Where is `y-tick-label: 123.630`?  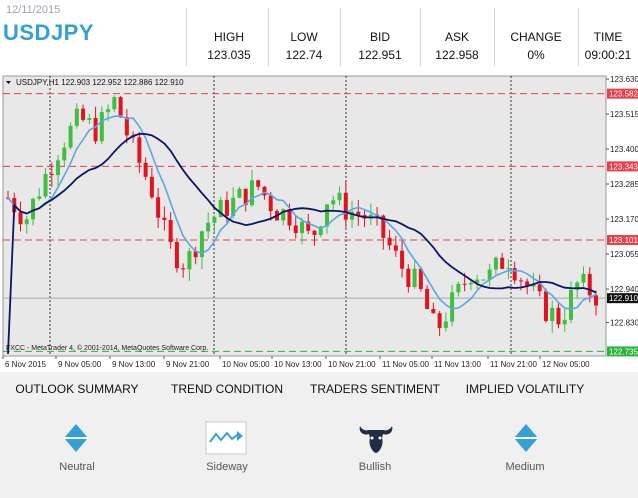
y-tick-label: 123.630 is located at coordinates (624, 79).